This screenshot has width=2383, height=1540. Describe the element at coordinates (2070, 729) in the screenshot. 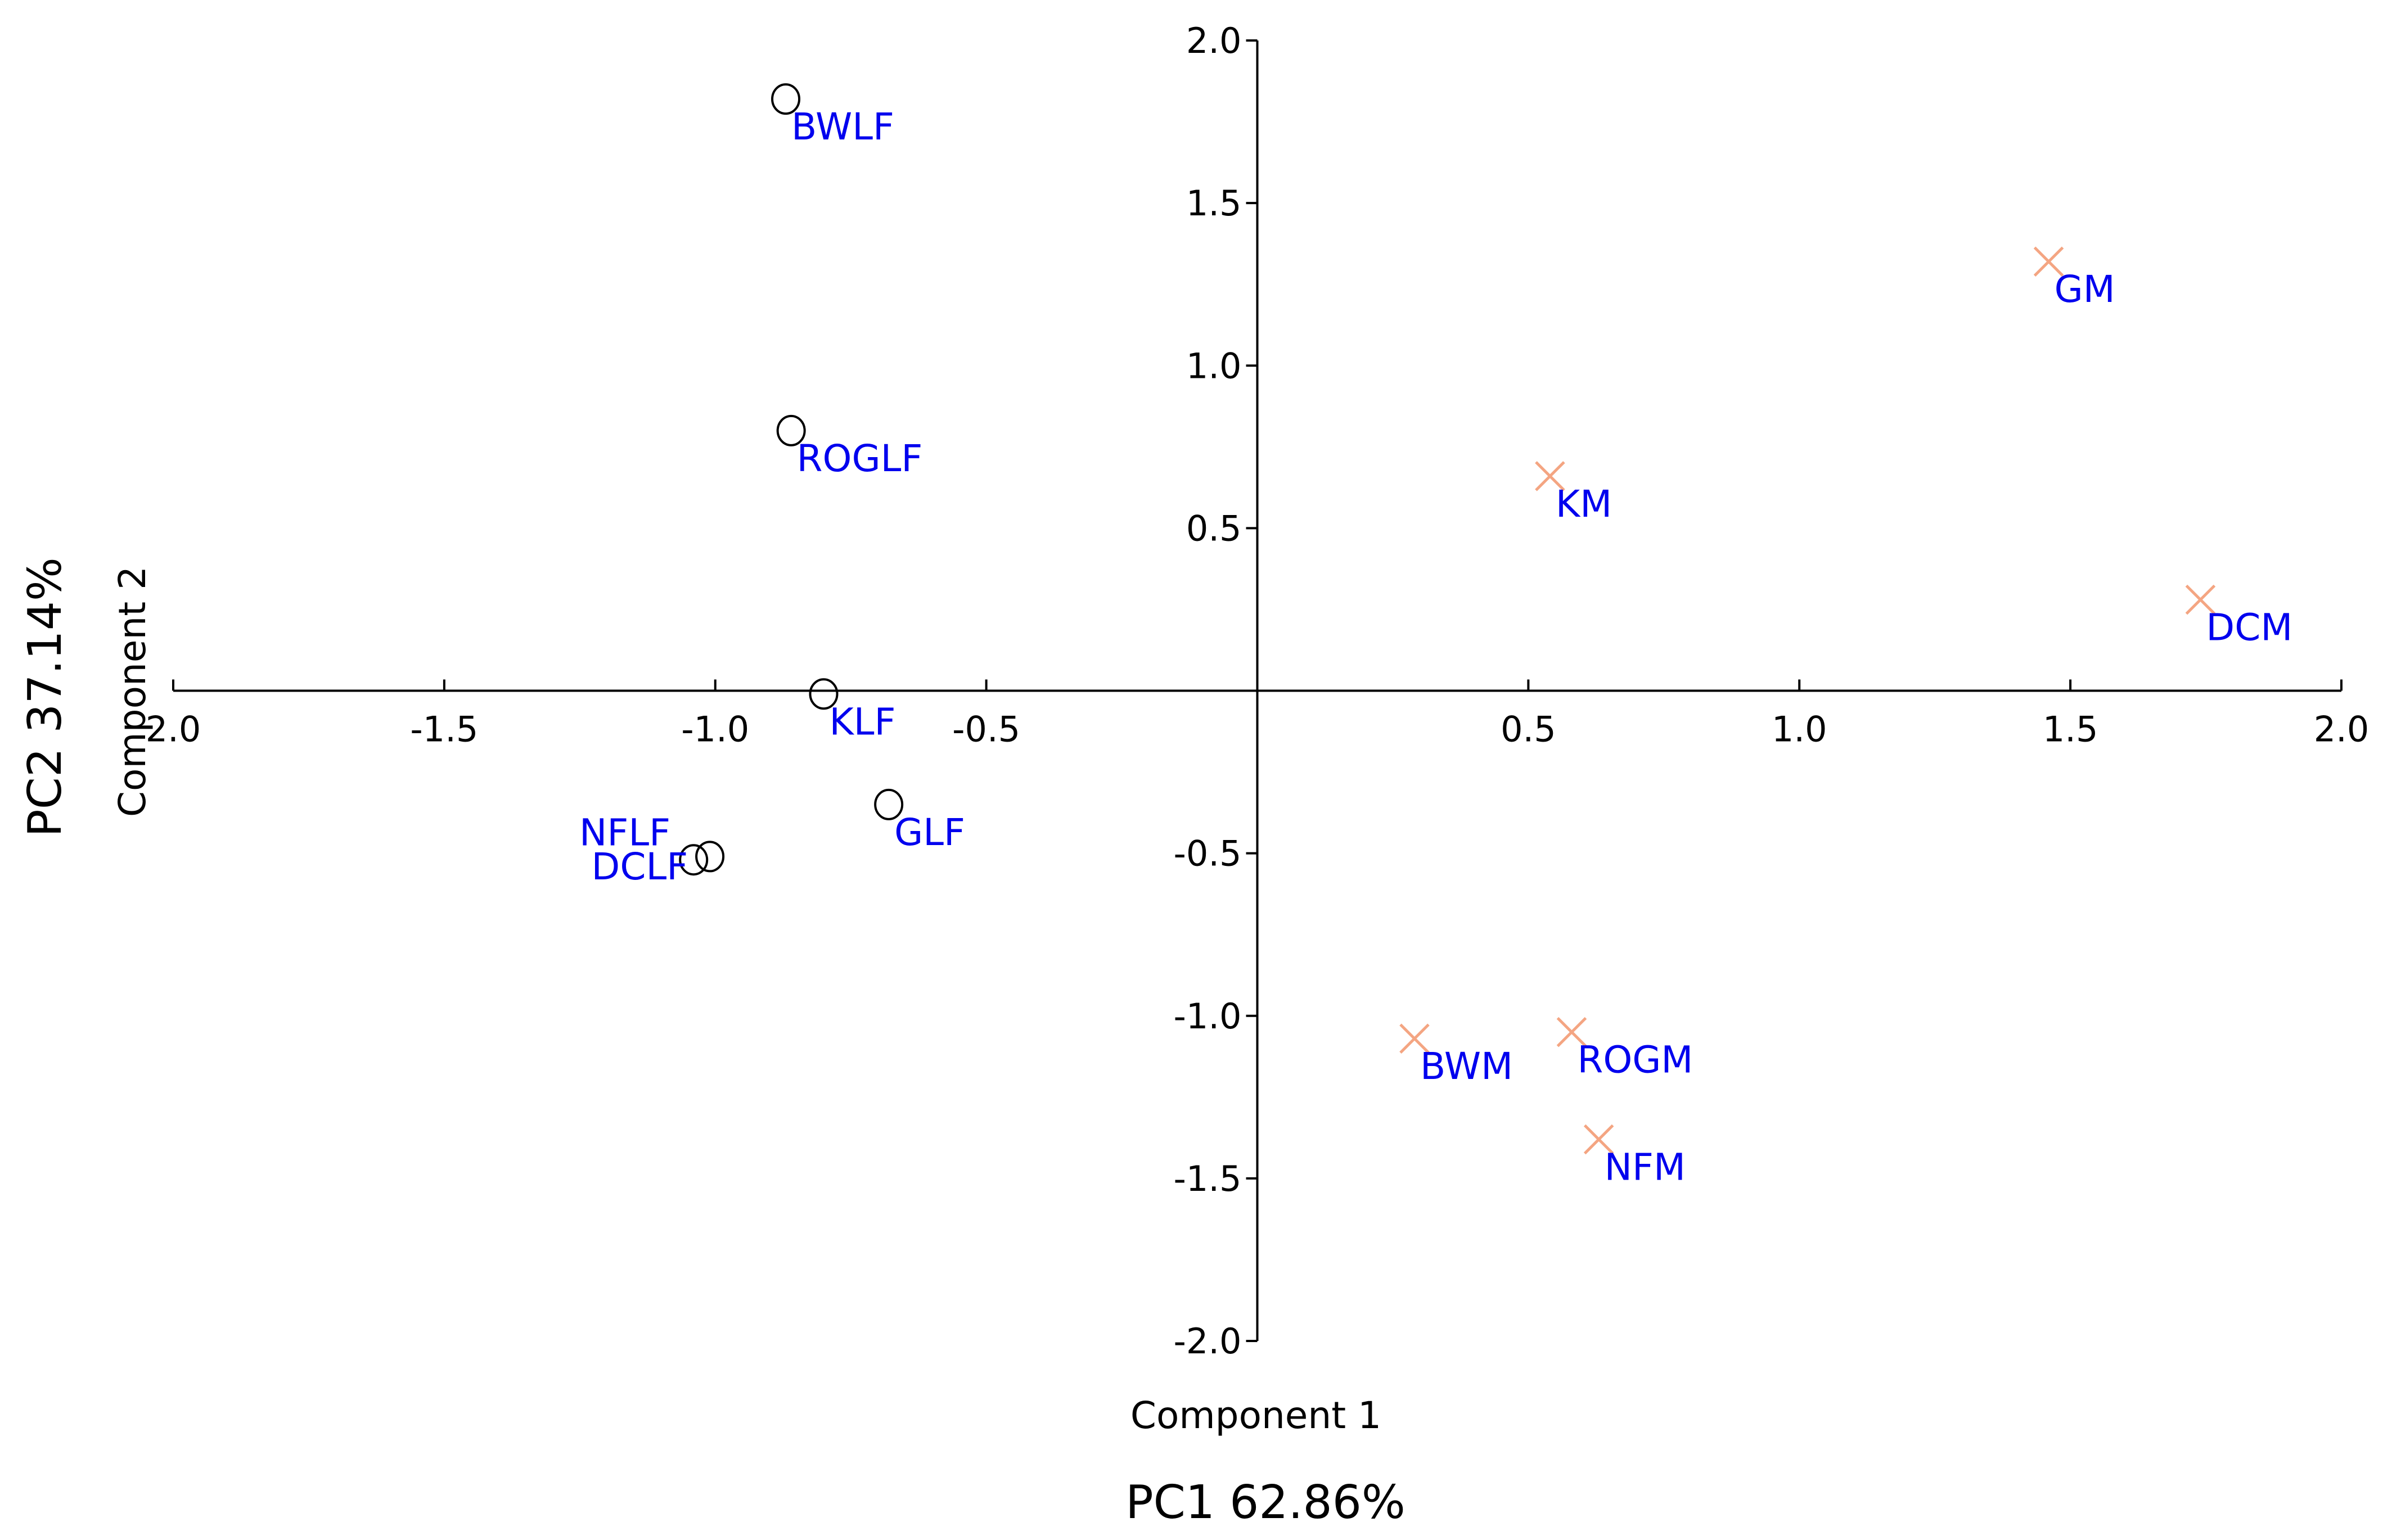

I see `x-tick-label: 1.5` at that location.